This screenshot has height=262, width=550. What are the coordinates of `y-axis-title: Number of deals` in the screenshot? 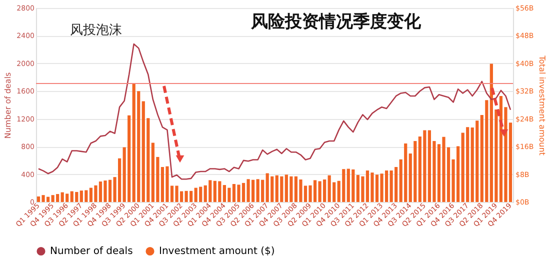 It's located at (8, 105).